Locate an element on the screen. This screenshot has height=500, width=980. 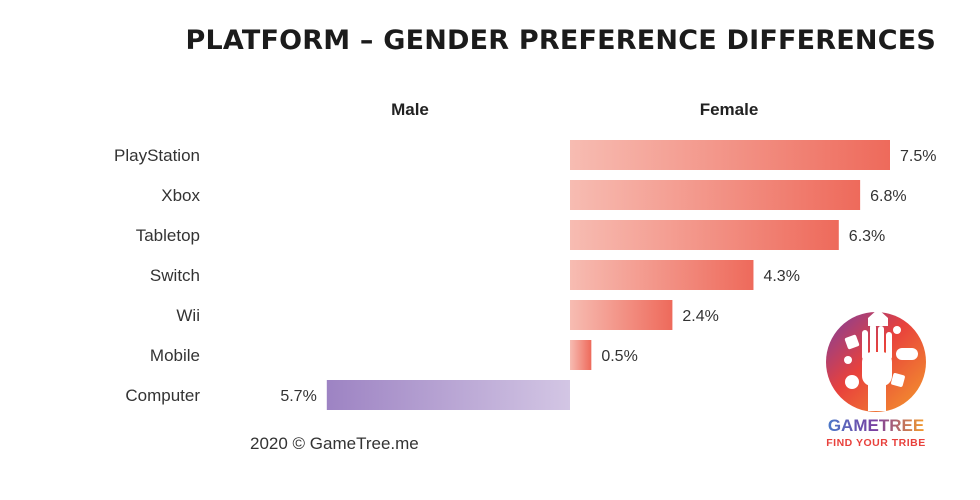
hand-icon is located at coordinates (877, 367).